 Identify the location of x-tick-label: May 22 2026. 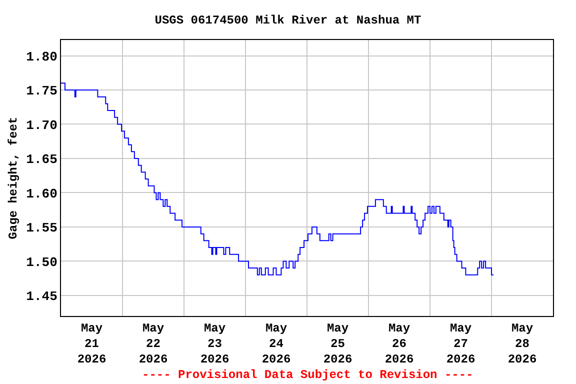
(153, 344).